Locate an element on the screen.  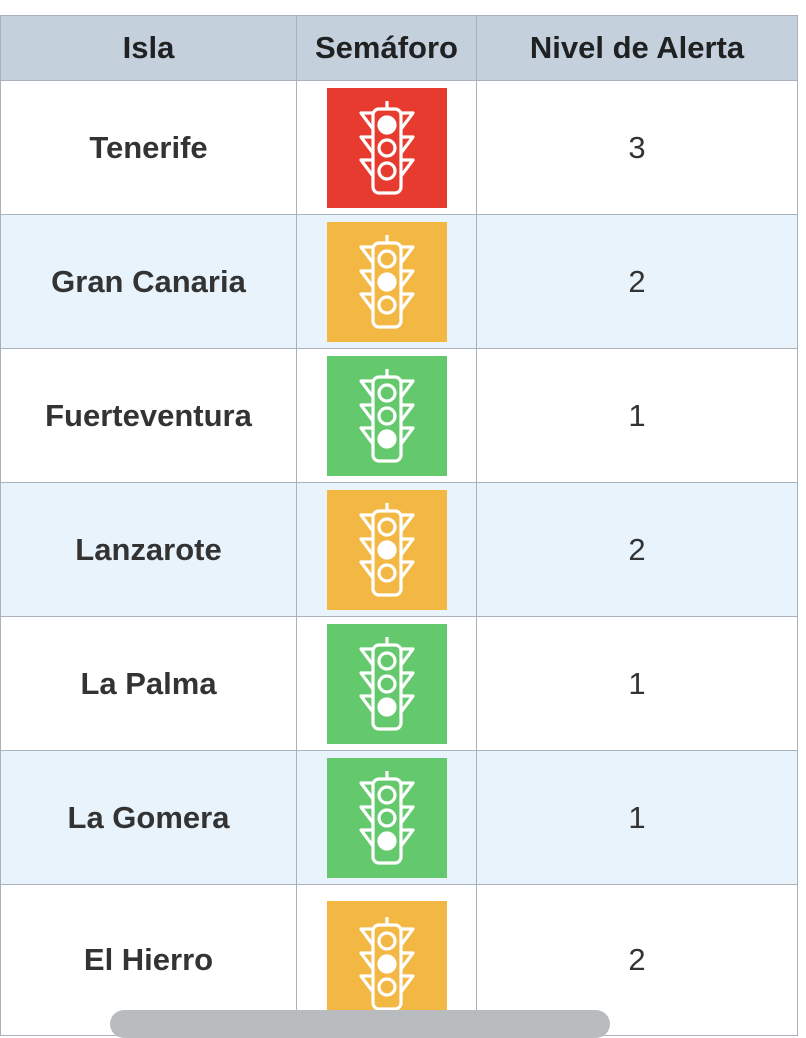
header-semaforo: Semáforo is located at coordinates (386, 48).